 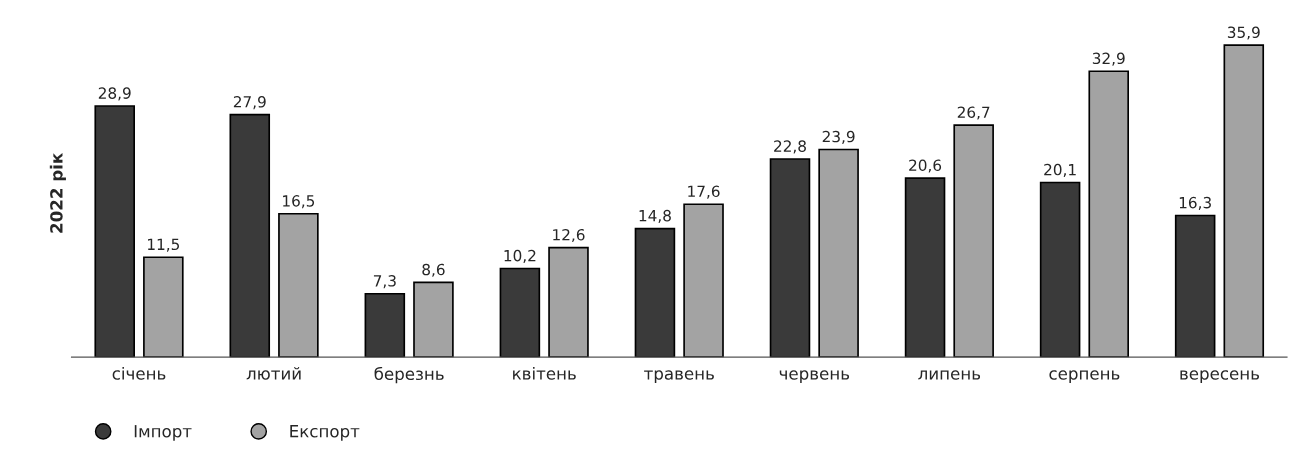 I want to click on x-tick-label: червень, so click(x=814, y=377).